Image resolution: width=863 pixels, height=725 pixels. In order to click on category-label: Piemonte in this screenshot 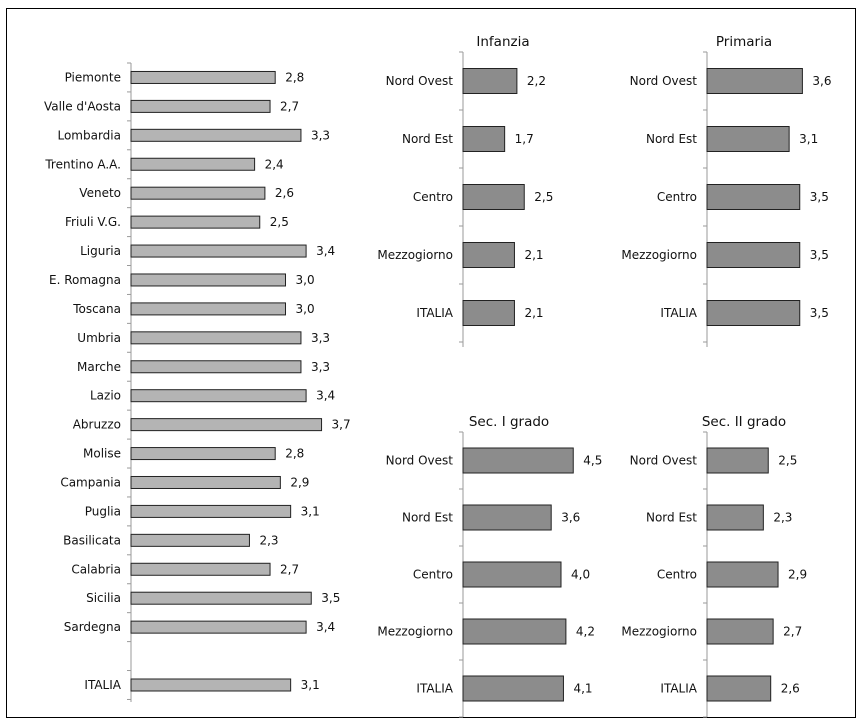, I will do `click(93, 77)`.